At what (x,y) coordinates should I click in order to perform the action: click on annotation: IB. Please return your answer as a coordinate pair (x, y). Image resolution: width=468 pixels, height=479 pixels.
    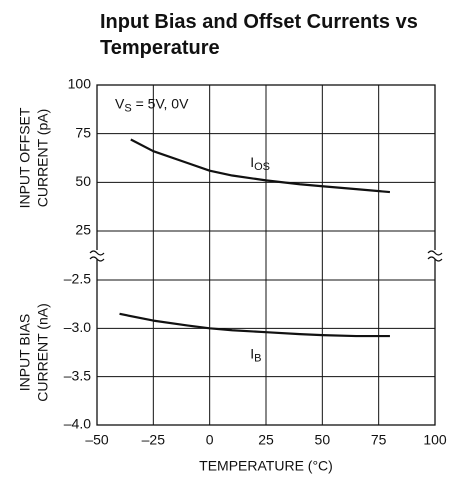
    Looking at the image, I should click on (255, 354).